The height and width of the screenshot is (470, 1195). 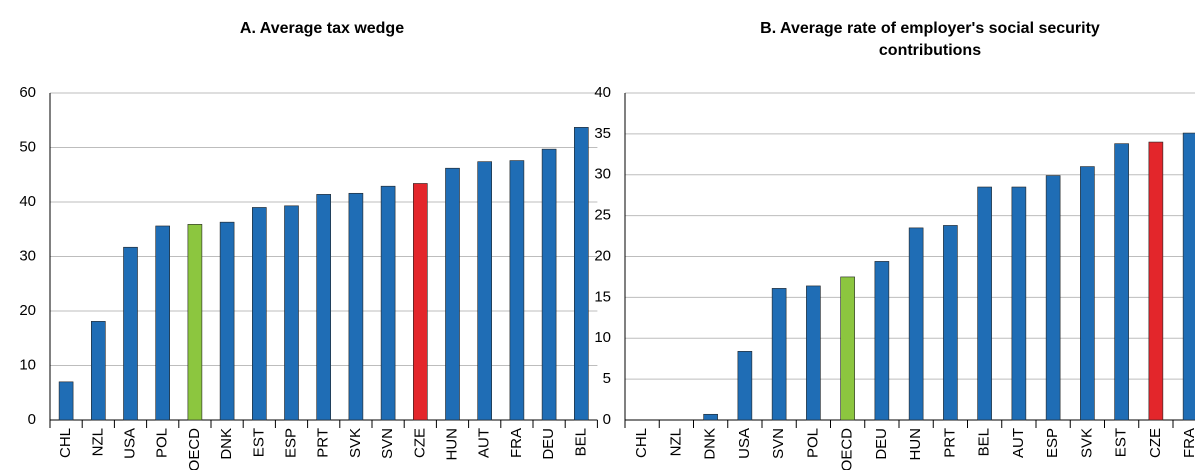 What do you see at coordinates (602, 296) in the screenshot?
I see `y-tick-label: 15` at bounding box center [602, 296].